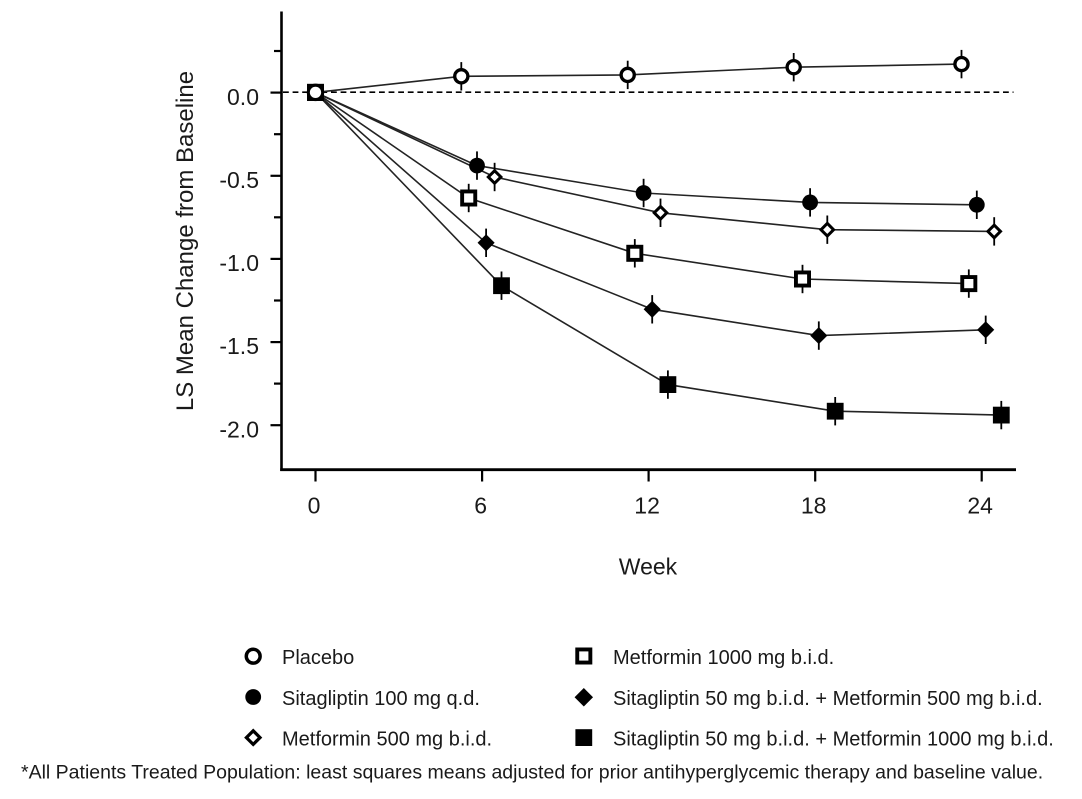  I want to click on svg-text: -1.0, so click(239, 263).